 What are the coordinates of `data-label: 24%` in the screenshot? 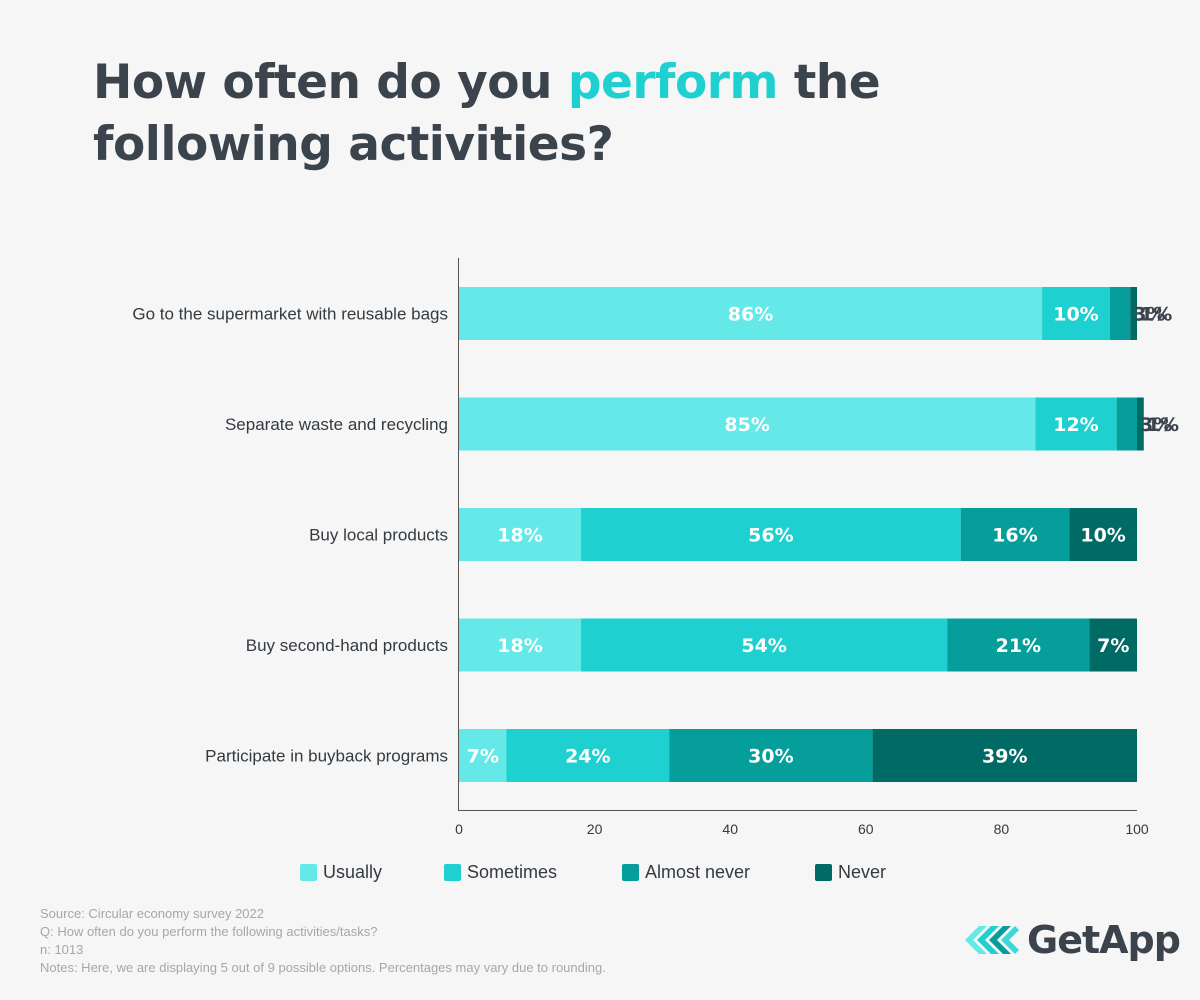 It's located at (587, 757).